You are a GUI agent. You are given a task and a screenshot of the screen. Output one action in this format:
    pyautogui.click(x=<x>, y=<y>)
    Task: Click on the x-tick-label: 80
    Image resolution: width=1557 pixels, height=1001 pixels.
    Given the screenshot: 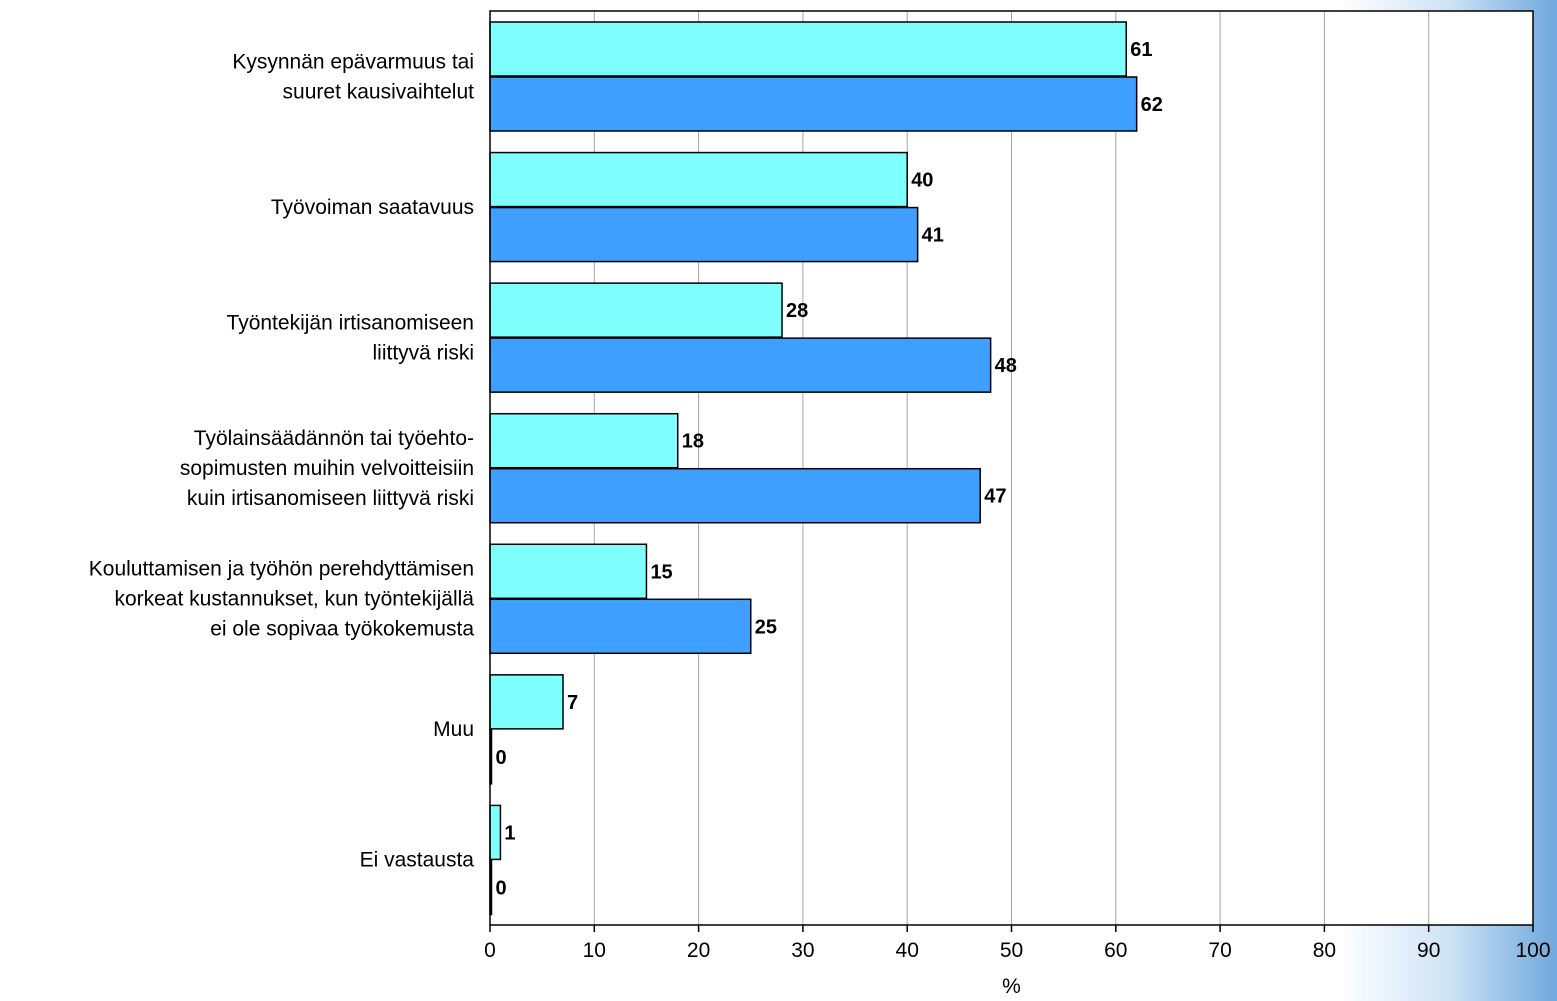 What is the action you would take?
    pyautogui.click(x=1324, y=950)
    